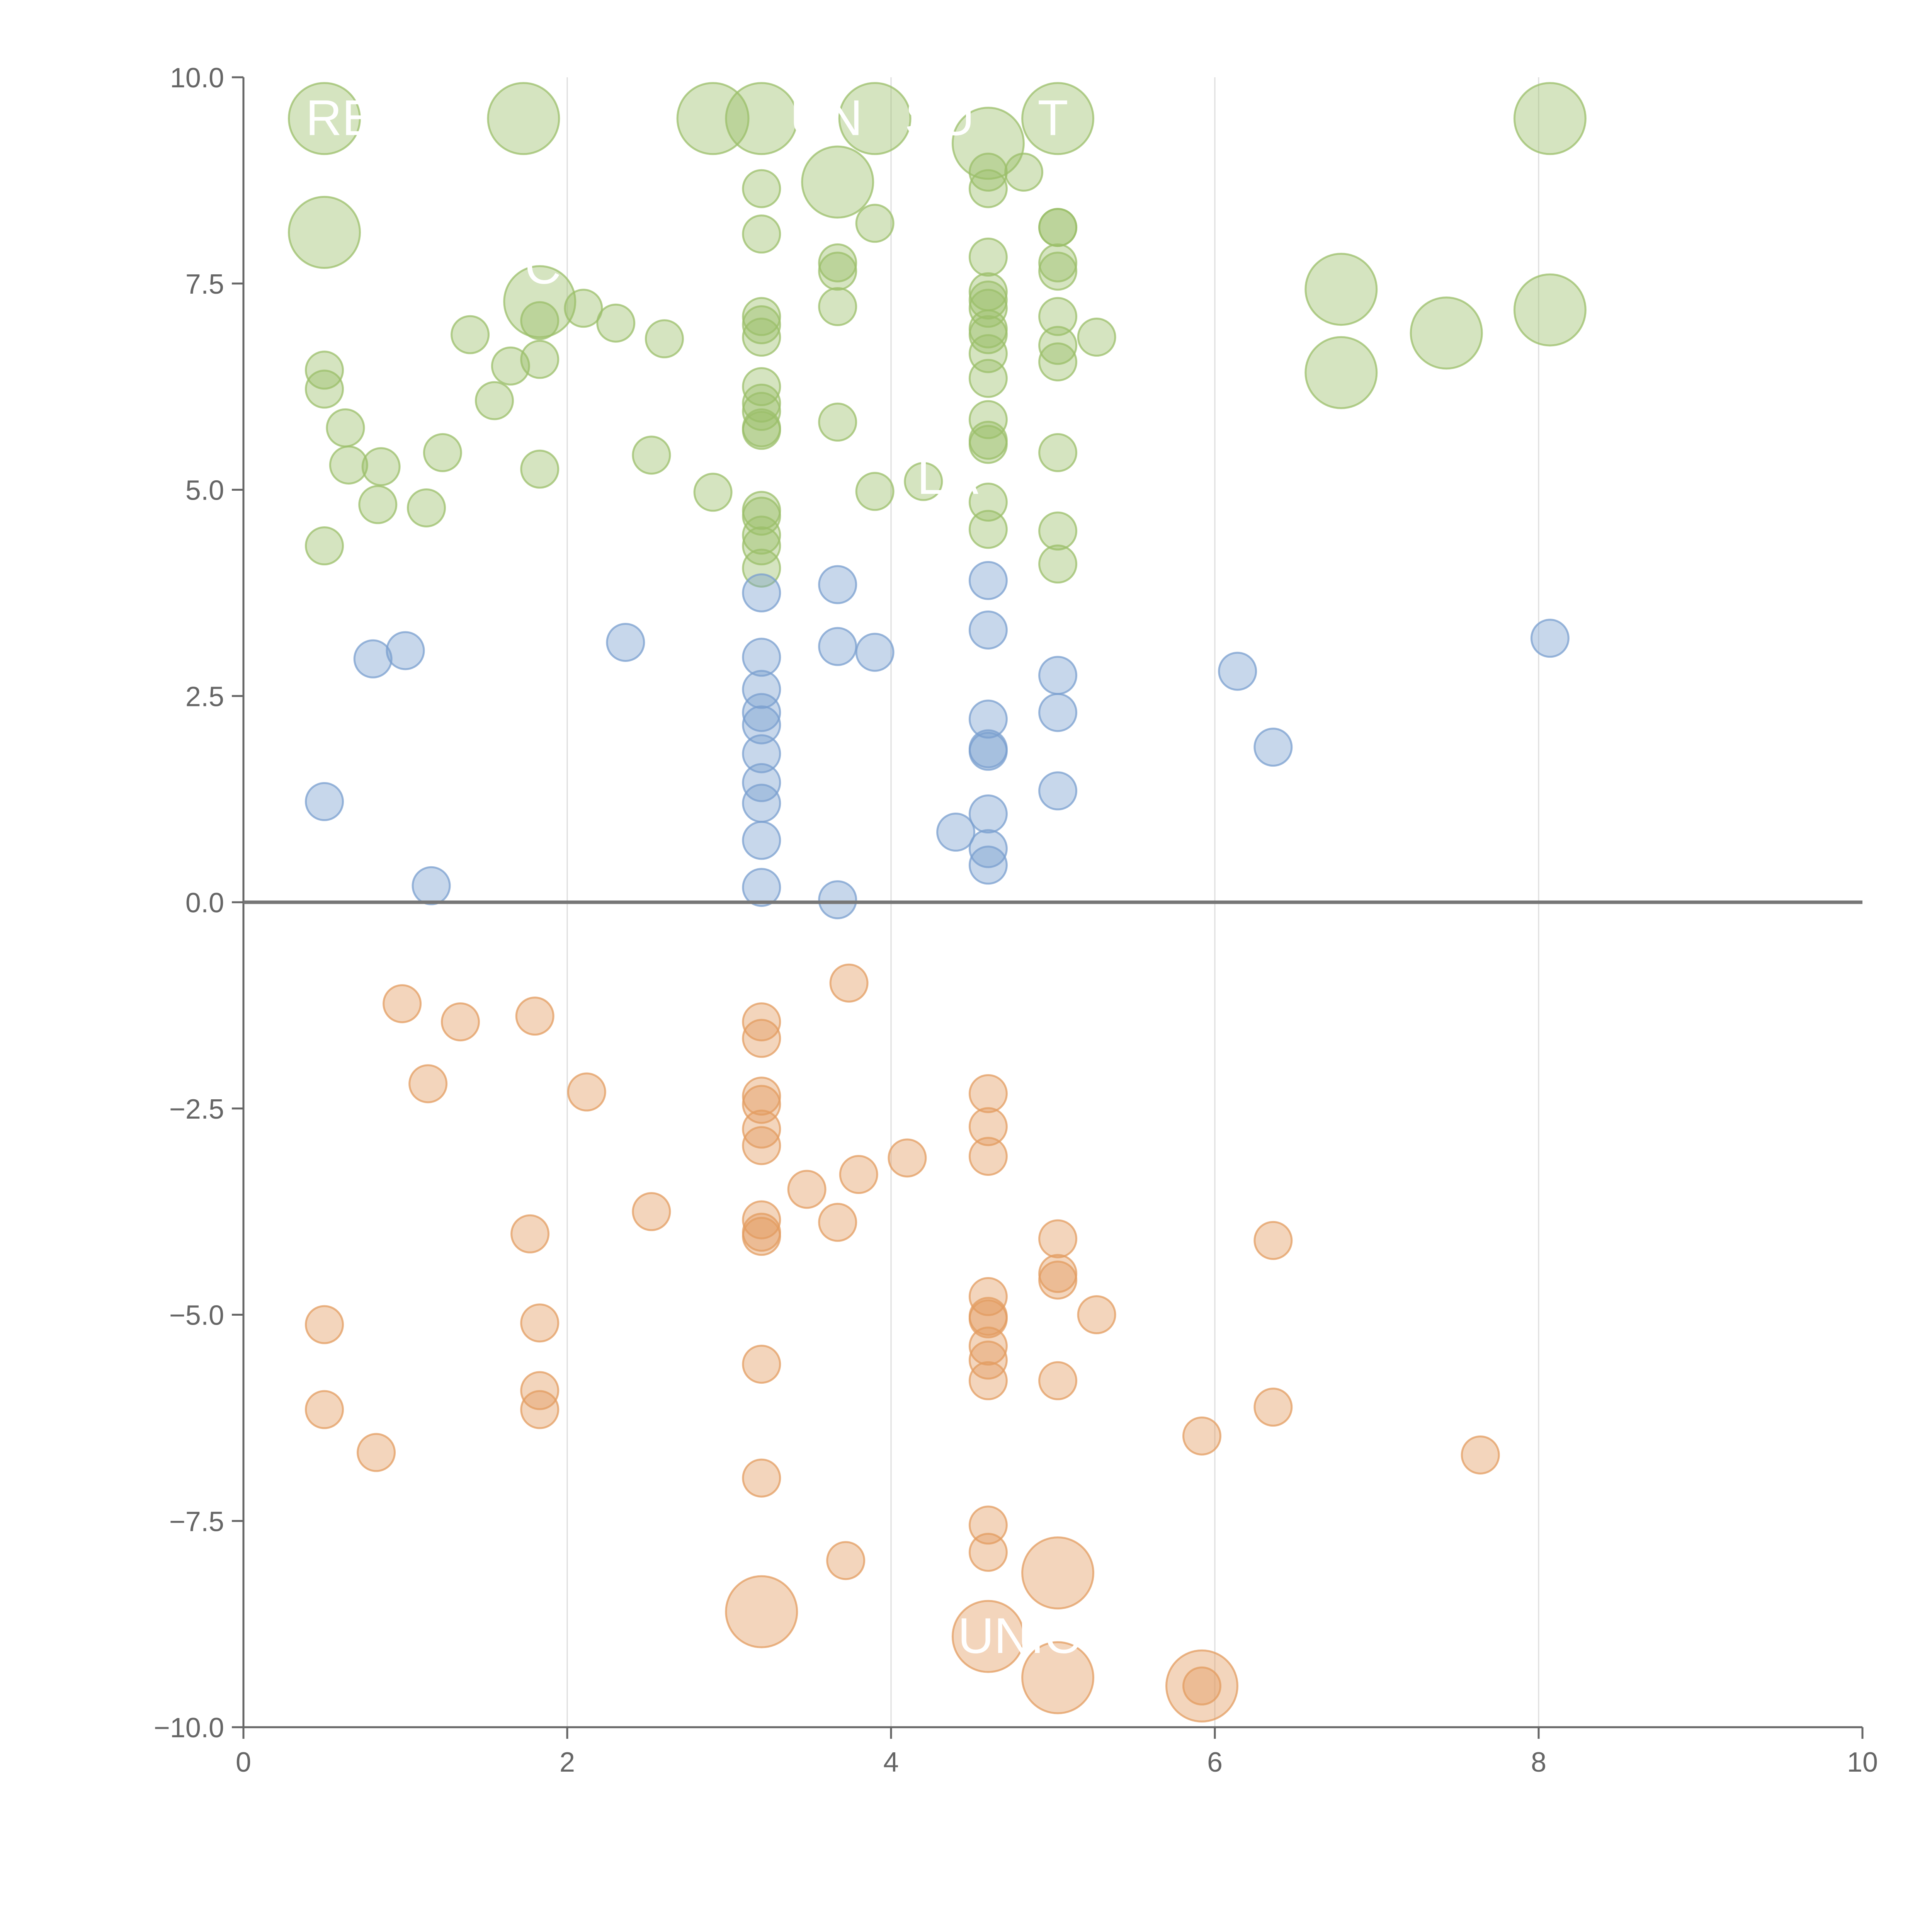  Describe the element at coordinates (341, 118) in the screenshot. I see `bubble-label: RE` at that location.